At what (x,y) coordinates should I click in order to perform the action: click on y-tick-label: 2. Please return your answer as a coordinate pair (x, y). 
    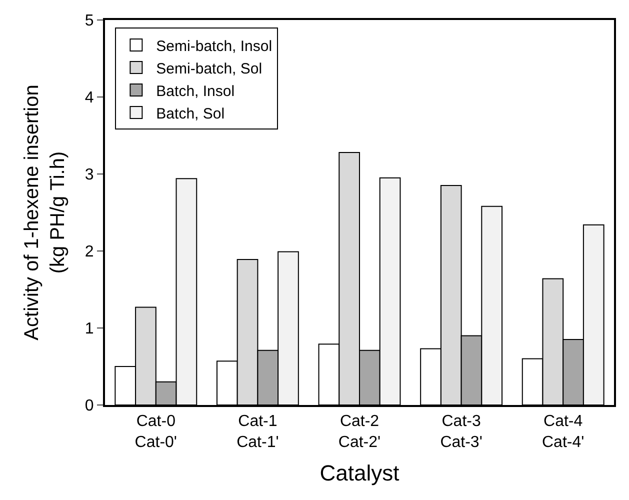
    Looking at the image, I should click on (89, 252).